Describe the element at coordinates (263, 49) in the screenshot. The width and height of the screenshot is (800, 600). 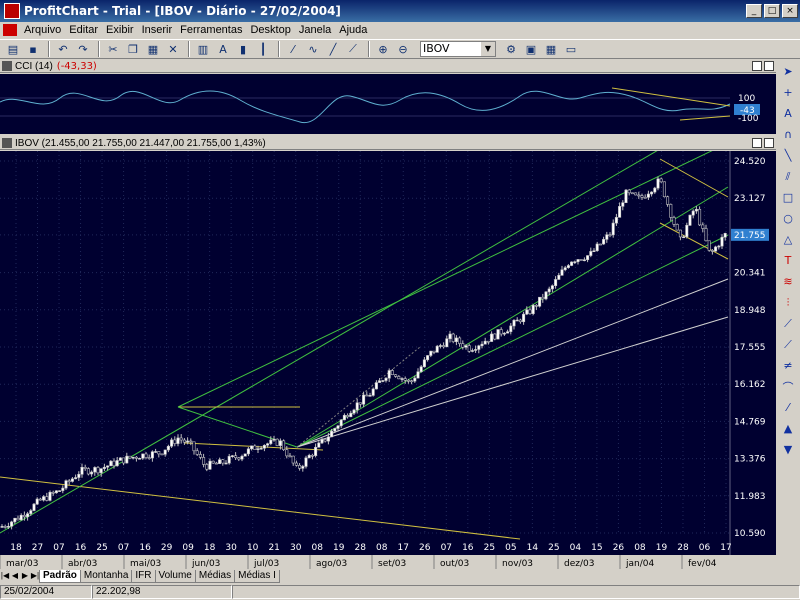
I see `bars-icon: ┃` at that location.